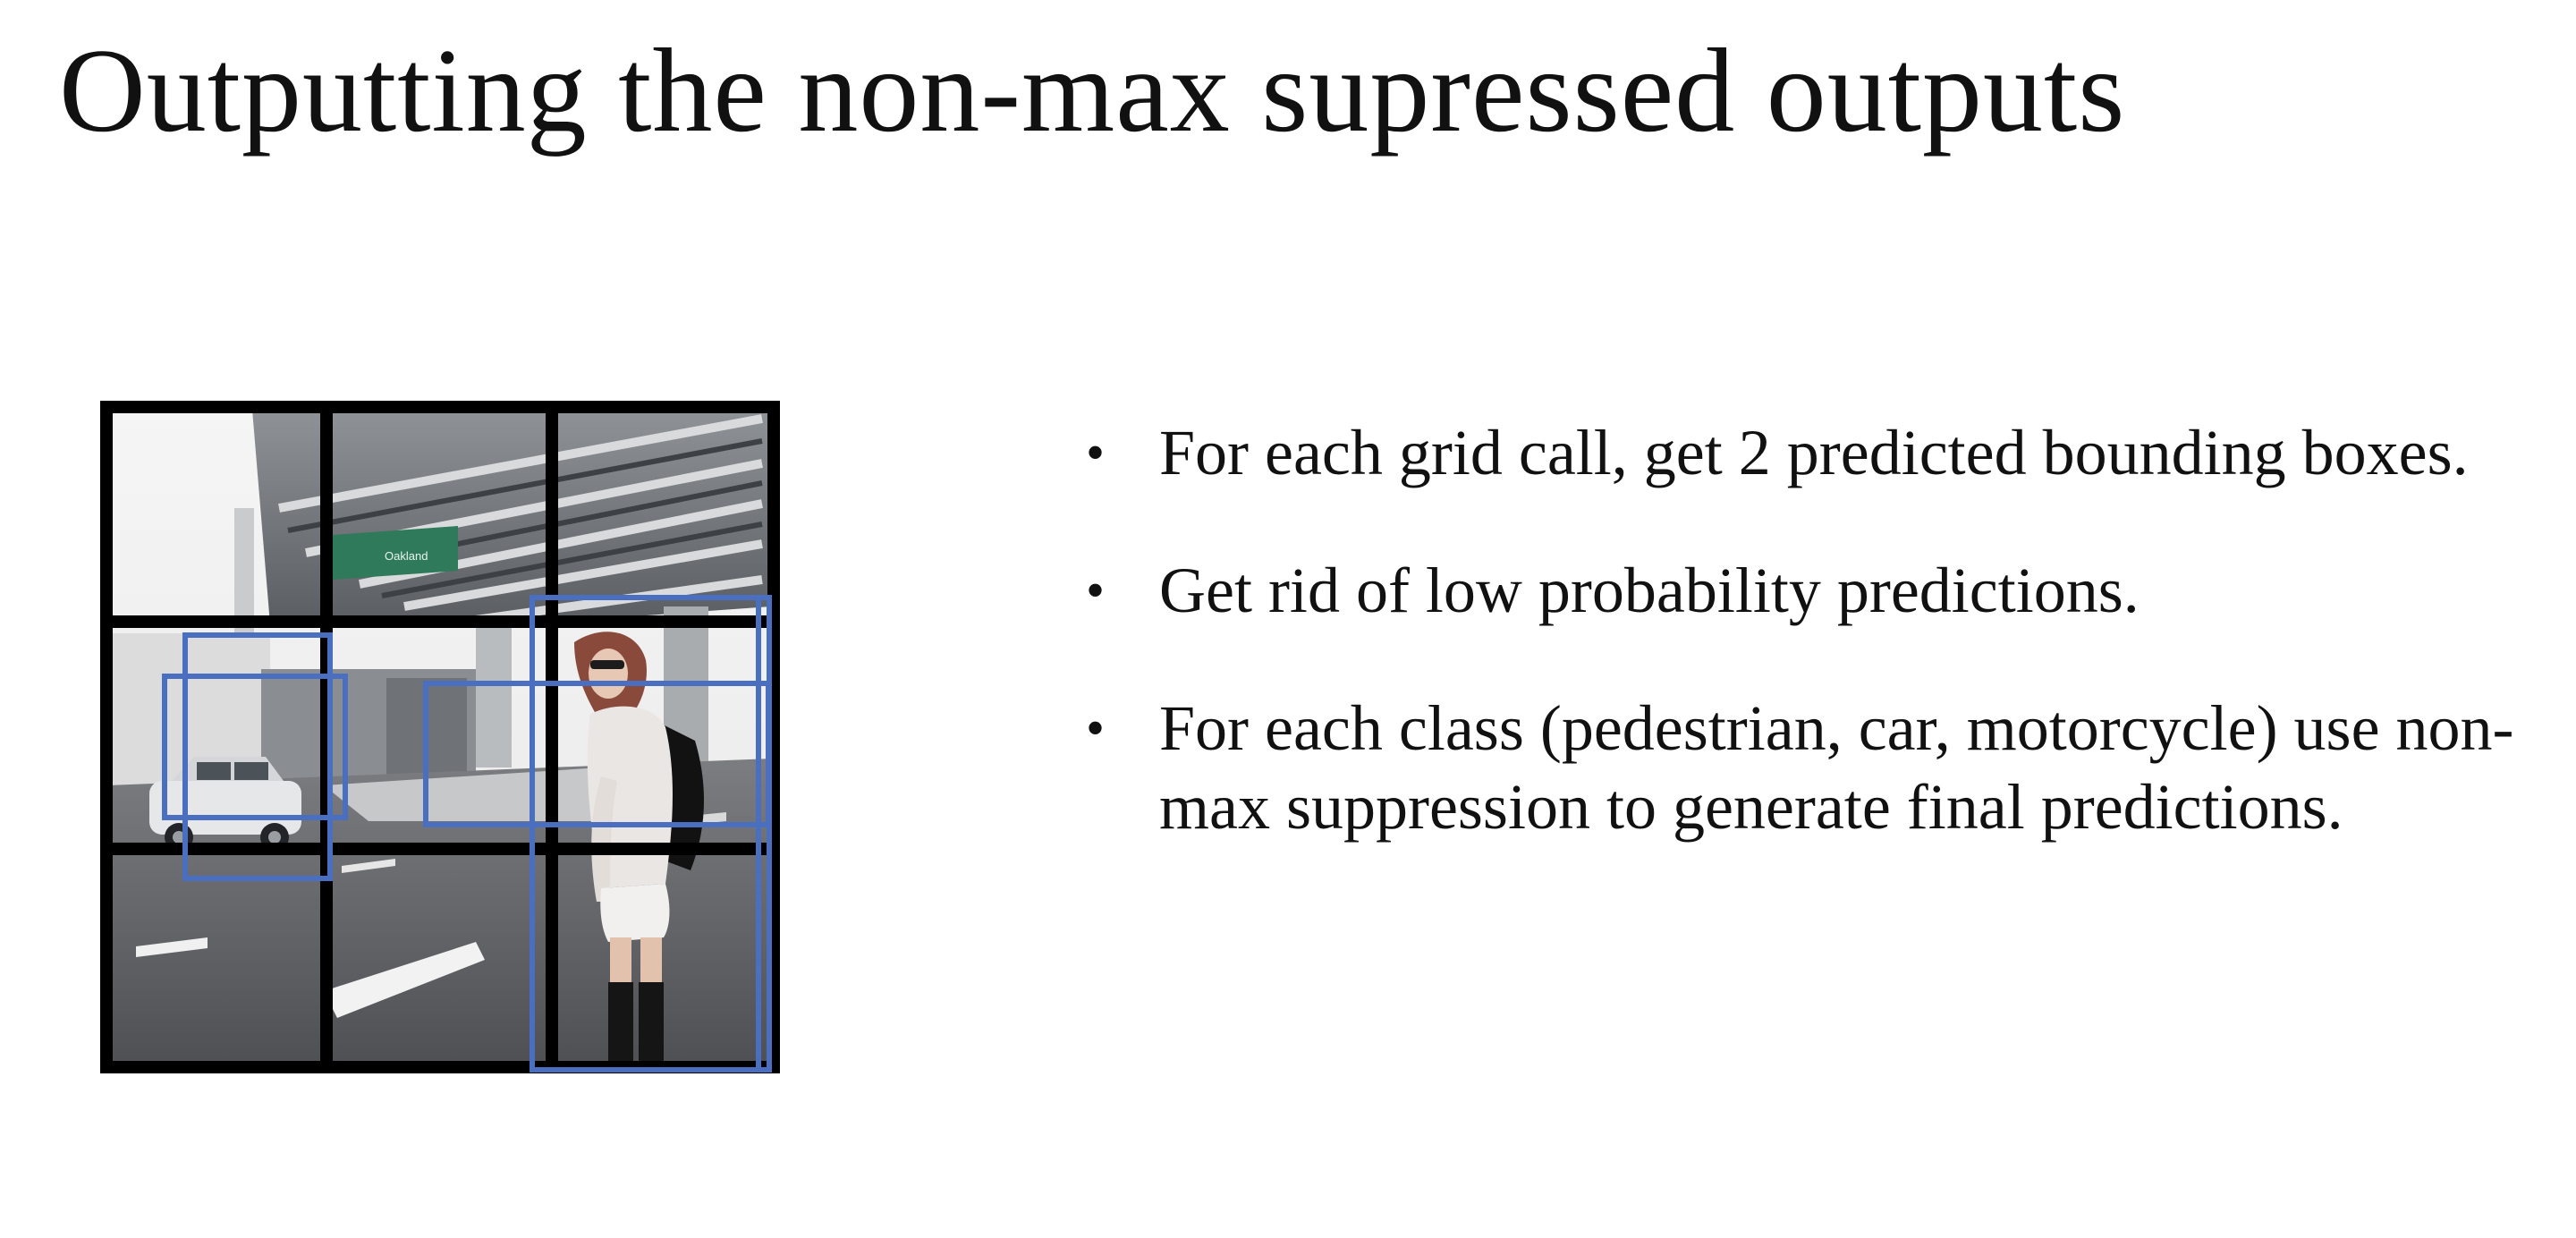 The image size is (2576, 1238). I want to click on highway-sign: Oakland, so click(395, 553).